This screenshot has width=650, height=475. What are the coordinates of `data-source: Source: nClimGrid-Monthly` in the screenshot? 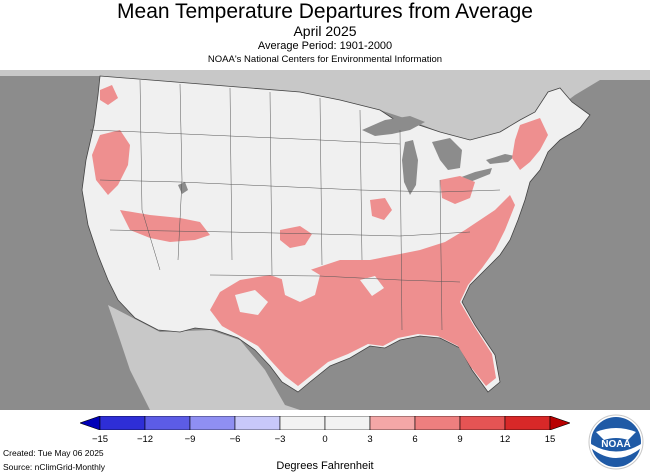 It's located at (54, 467).